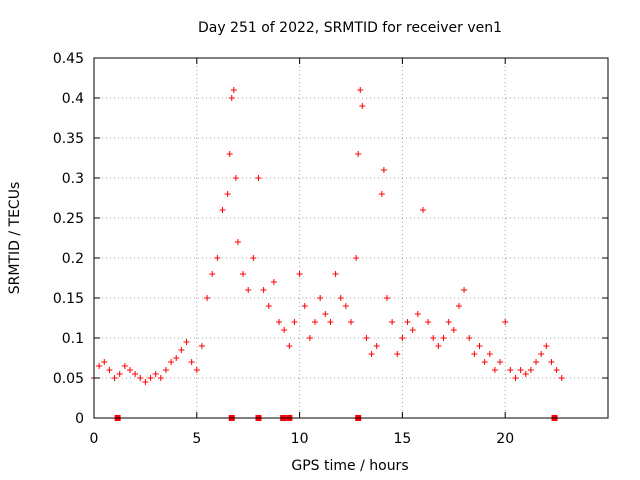  I want to click on y-tick-label: 0.2, so click(73, 259).